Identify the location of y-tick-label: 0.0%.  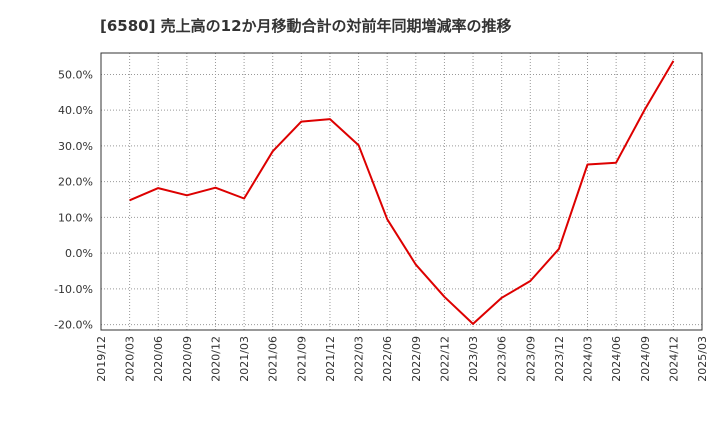
(79, 253).